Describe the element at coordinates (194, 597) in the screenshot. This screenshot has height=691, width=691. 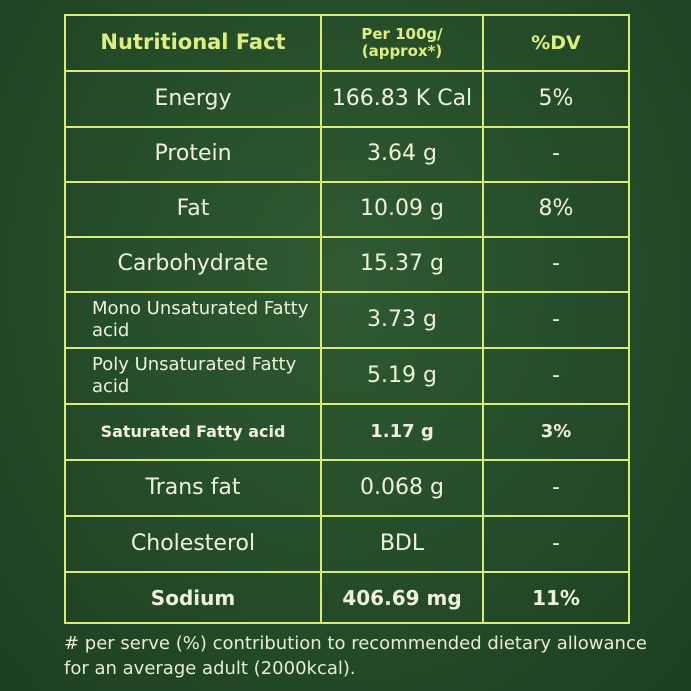
I see `nutrient-name: Sodium` at that location.